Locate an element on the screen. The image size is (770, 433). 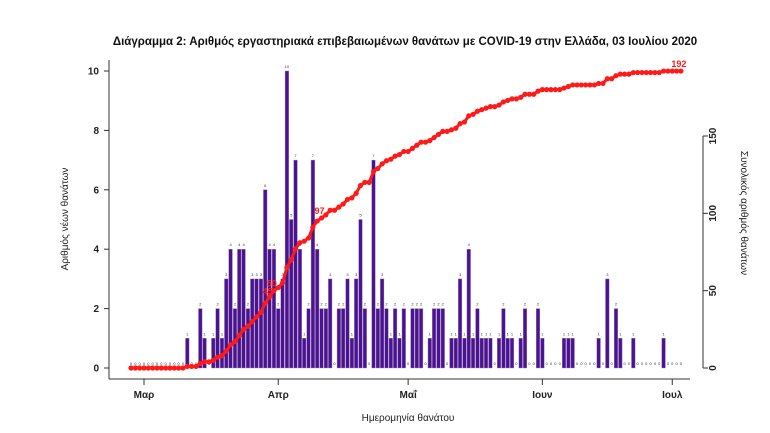
y2-axis-title: Συνολικός αριθμός θανάτων is located at coordinates (744, 213).